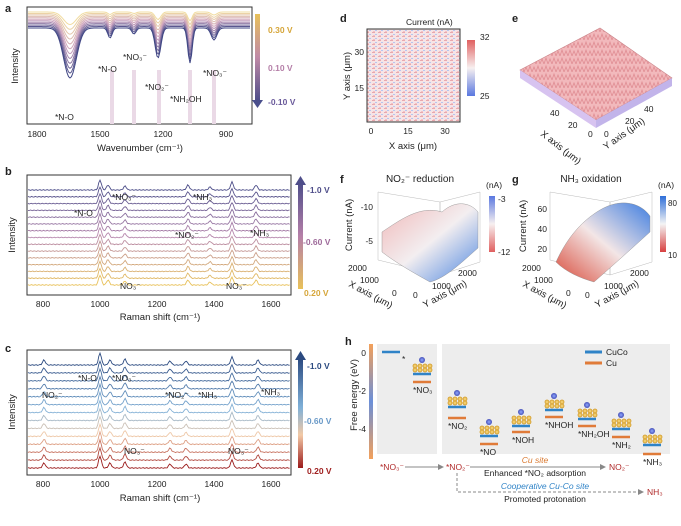  Describe the element at coordinates (8, 172) in the screenshot. I see `panel-b-label: b` at that location.